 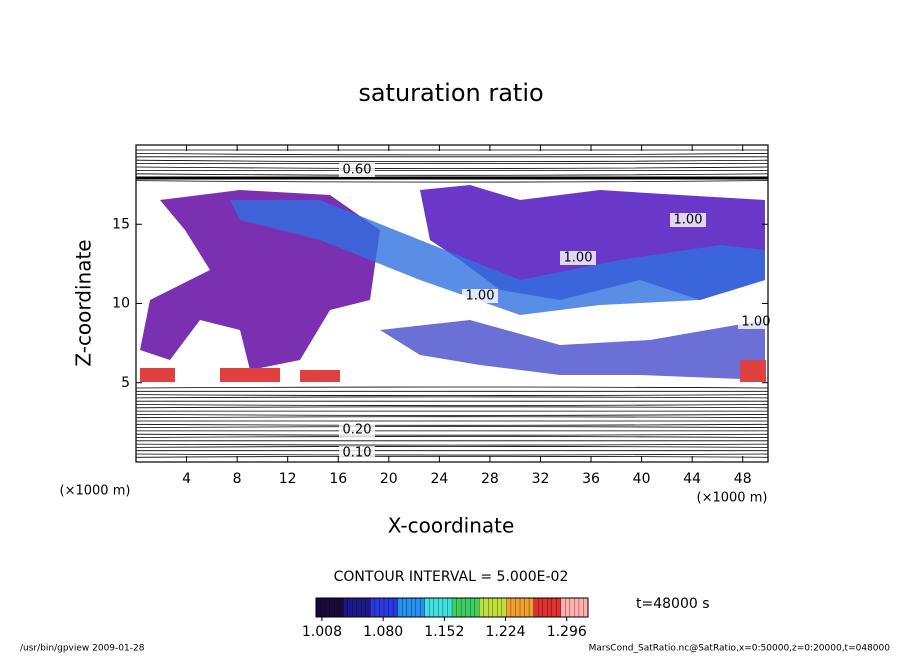 What do you see at coordinates (541, 479) in the screenshot?
I see `x-tick-label: 32` at bounding box center [541, 479].